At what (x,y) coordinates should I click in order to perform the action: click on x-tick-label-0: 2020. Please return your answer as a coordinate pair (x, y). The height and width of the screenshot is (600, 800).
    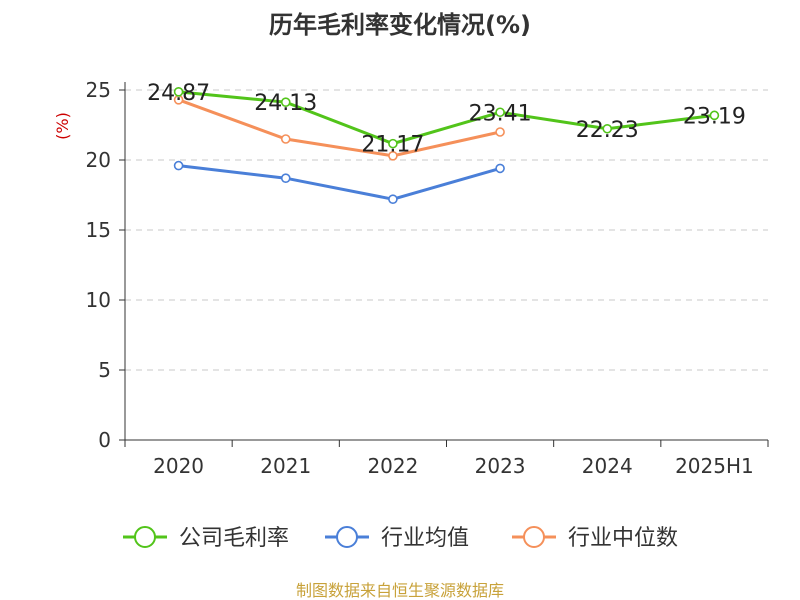
    Looking at the image, I should click on (178, 466).